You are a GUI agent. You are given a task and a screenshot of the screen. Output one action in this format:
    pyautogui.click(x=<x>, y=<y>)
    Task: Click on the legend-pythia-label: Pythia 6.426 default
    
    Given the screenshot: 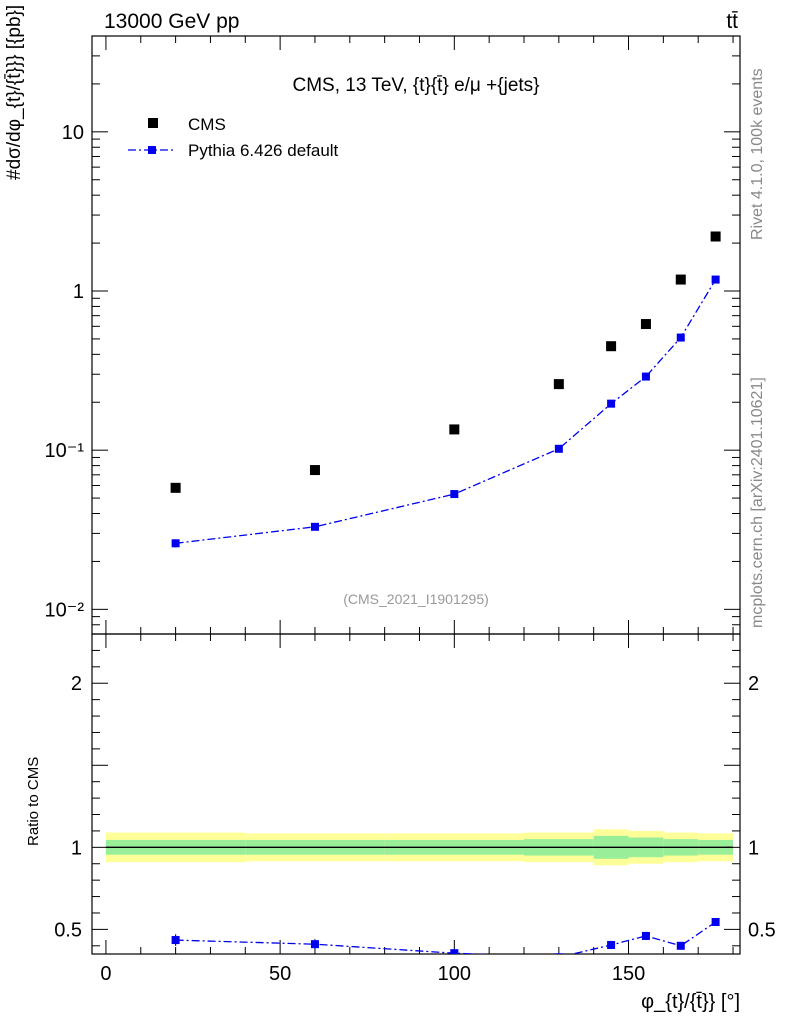 What is the action you would take?
    pyautogui.click(x=263, y=150)
    